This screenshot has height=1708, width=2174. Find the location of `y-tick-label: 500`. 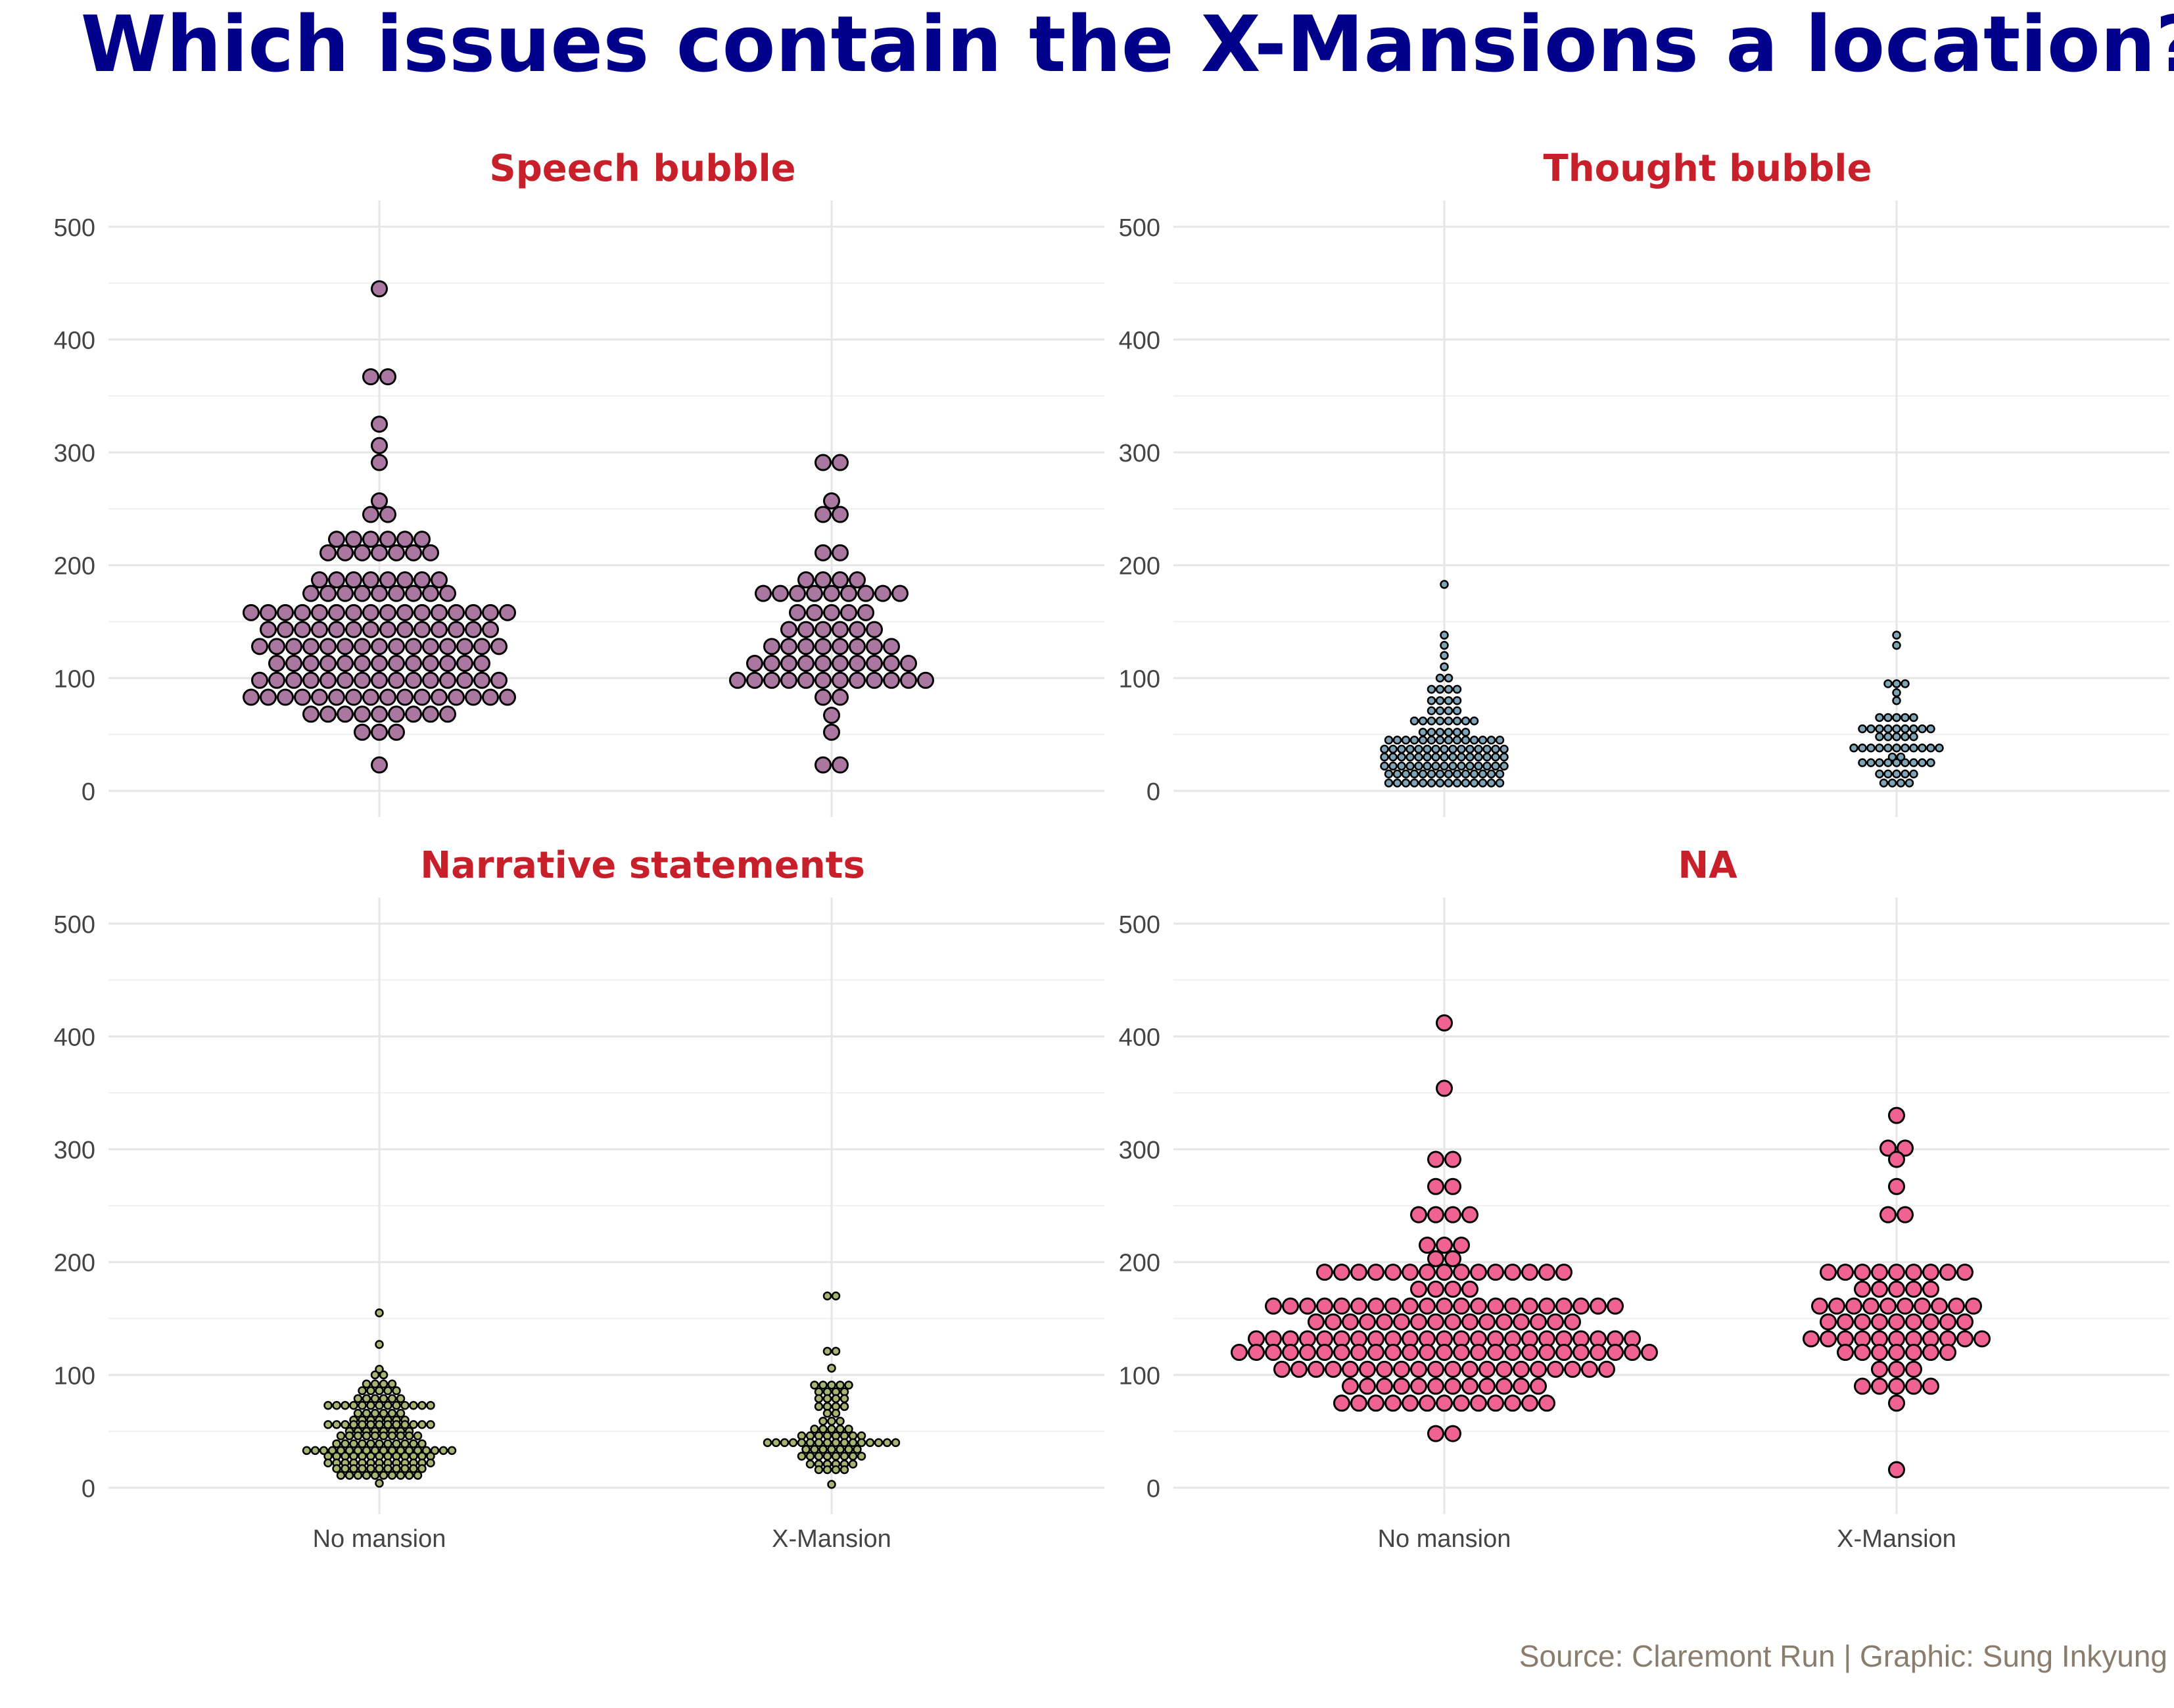

y-tick-label: 500 is located at coordinates (1140, 925).